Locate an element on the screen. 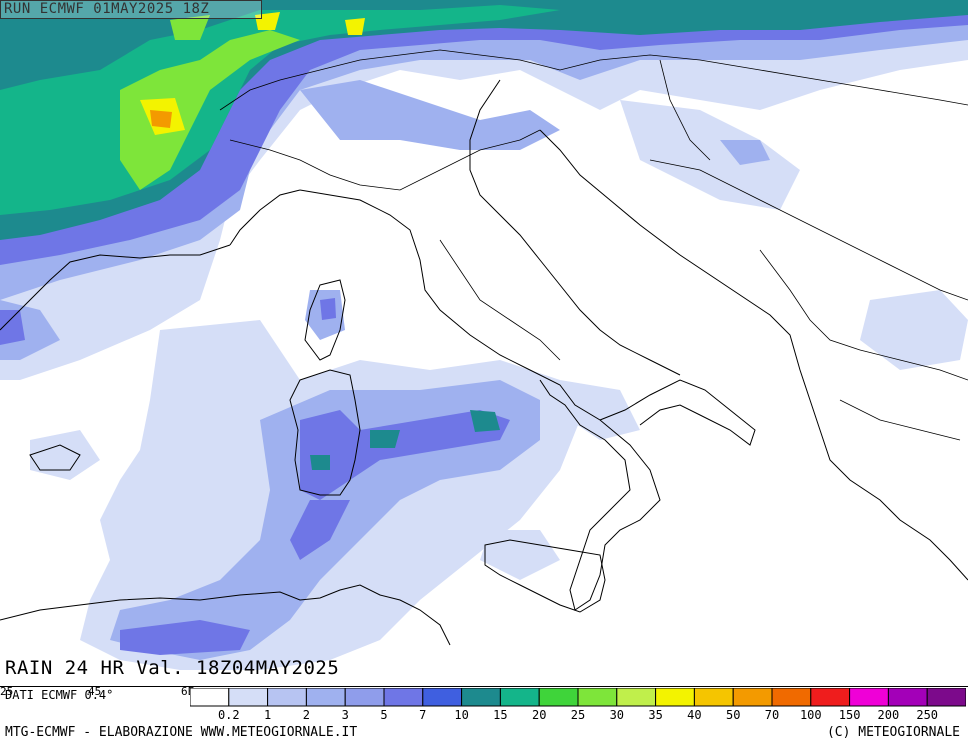 The width and height of the screenshot is (968, 745). legend-label: 2 is located at coordinates (306, 715).